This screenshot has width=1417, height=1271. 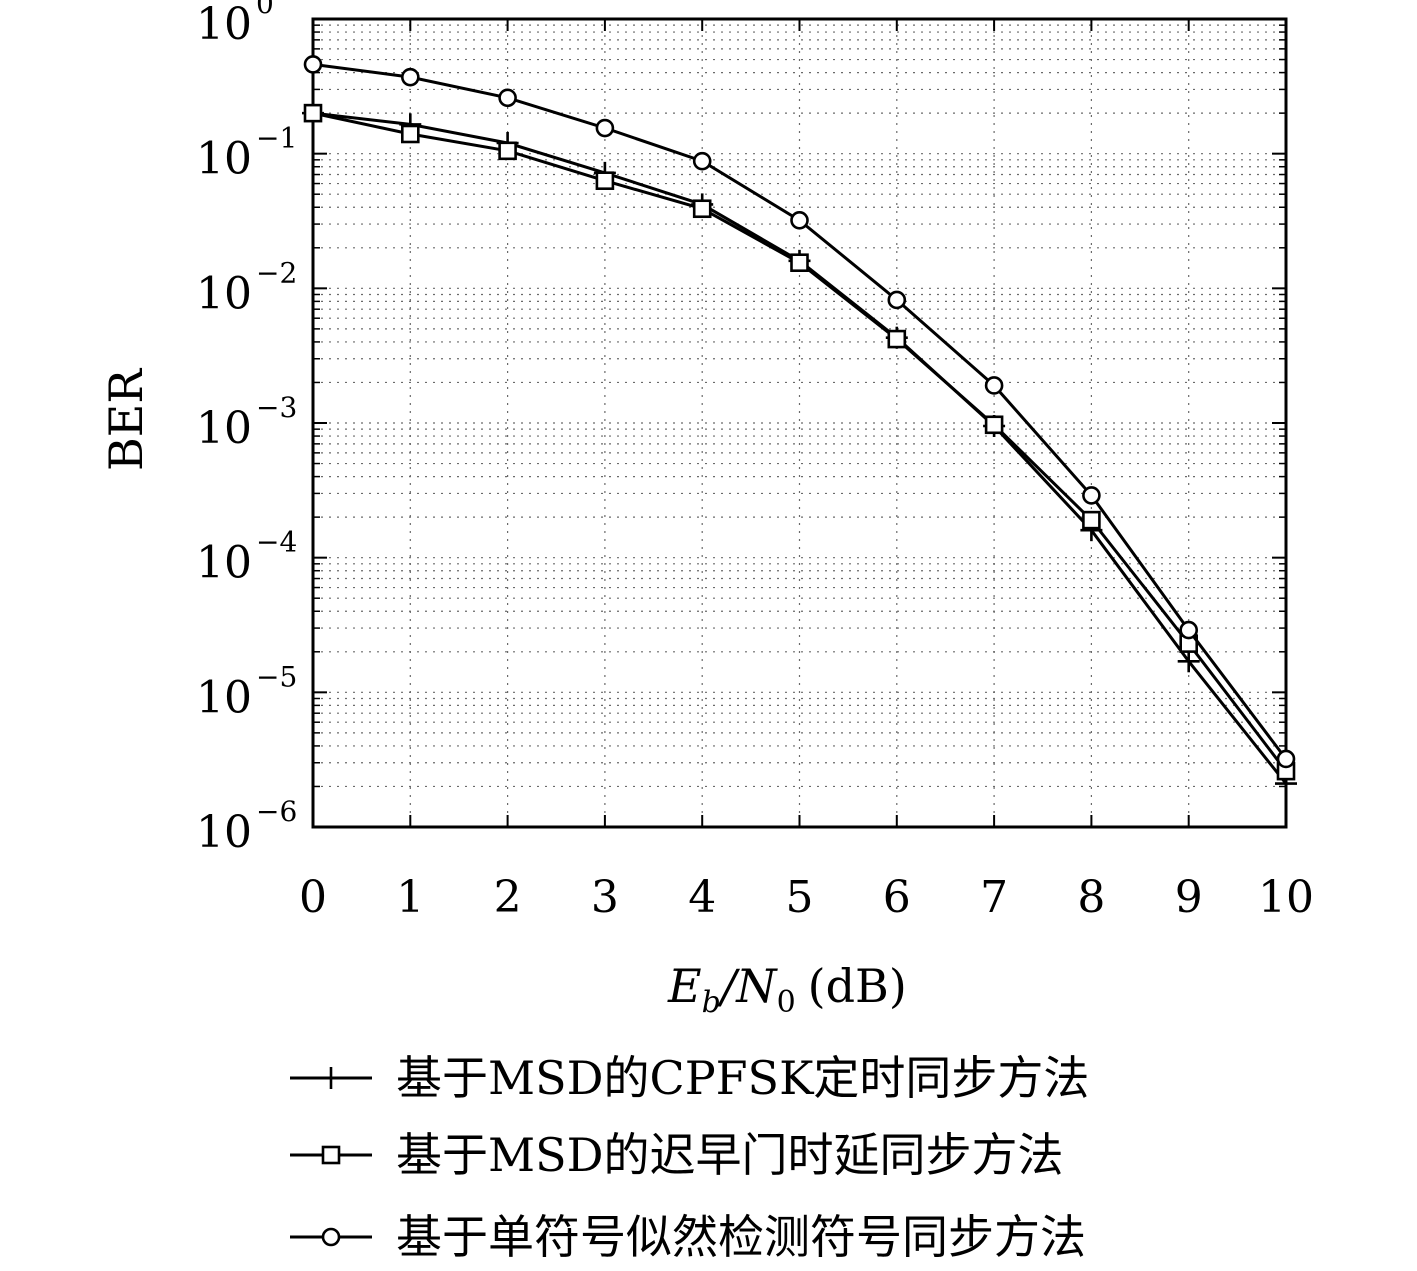 I want to click on x-tick-label-1: 1, so click(x=410, y=897).